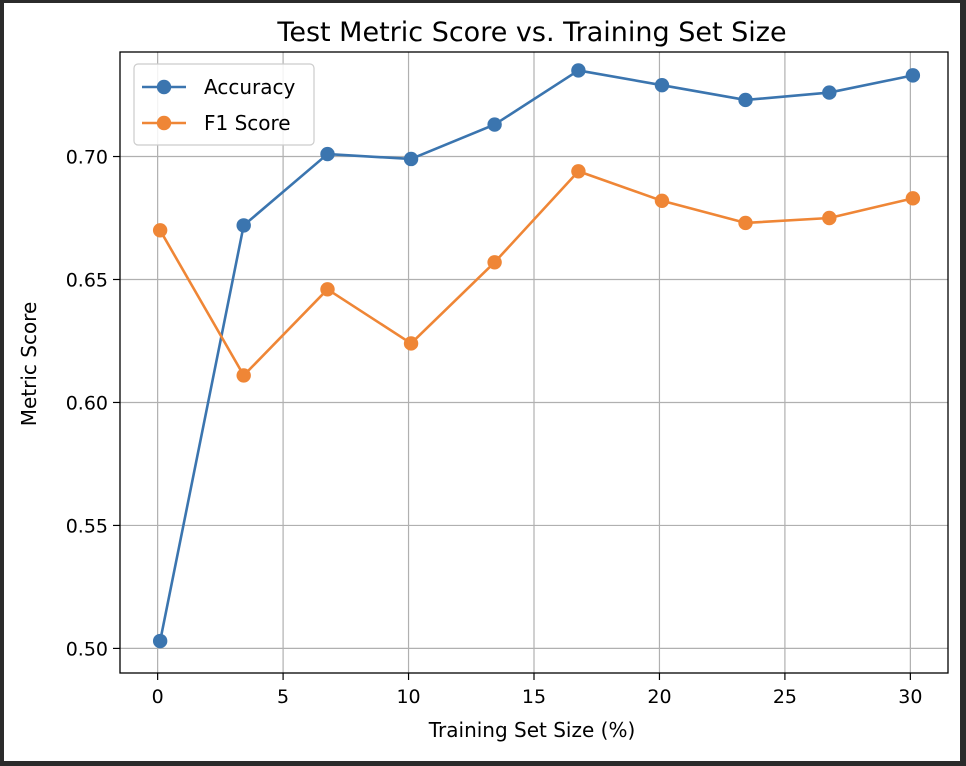 The image size is (966, 766). I want to click on y-tick-label: 0.60, so click(87, 403).